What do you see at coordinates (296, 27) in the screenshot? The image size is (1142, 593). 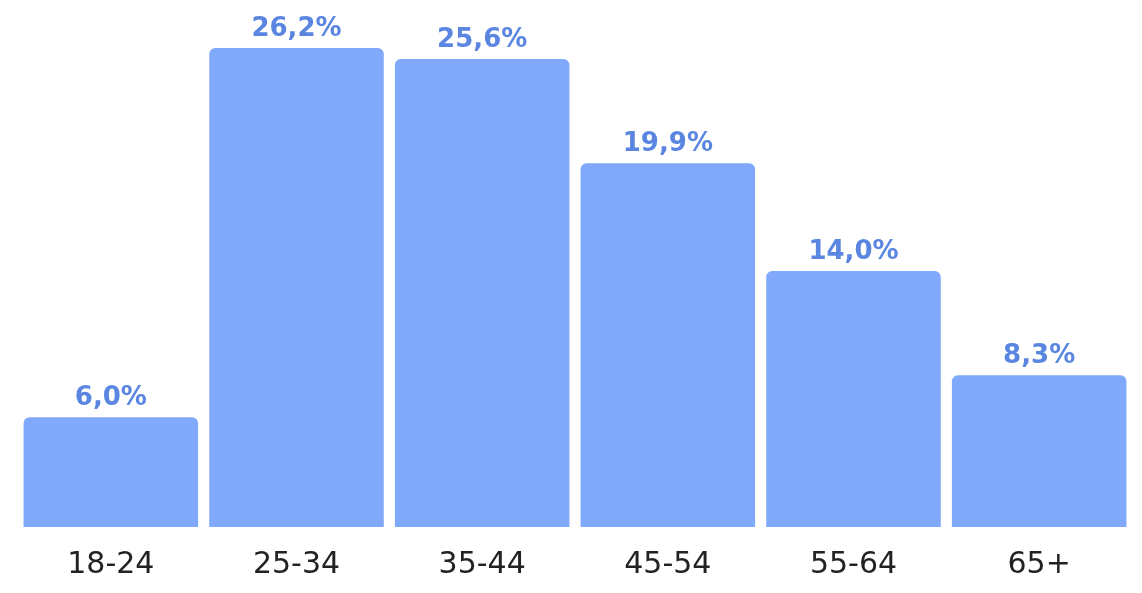 I see `data-label: 26,2%` at bounding box center [296, 27].